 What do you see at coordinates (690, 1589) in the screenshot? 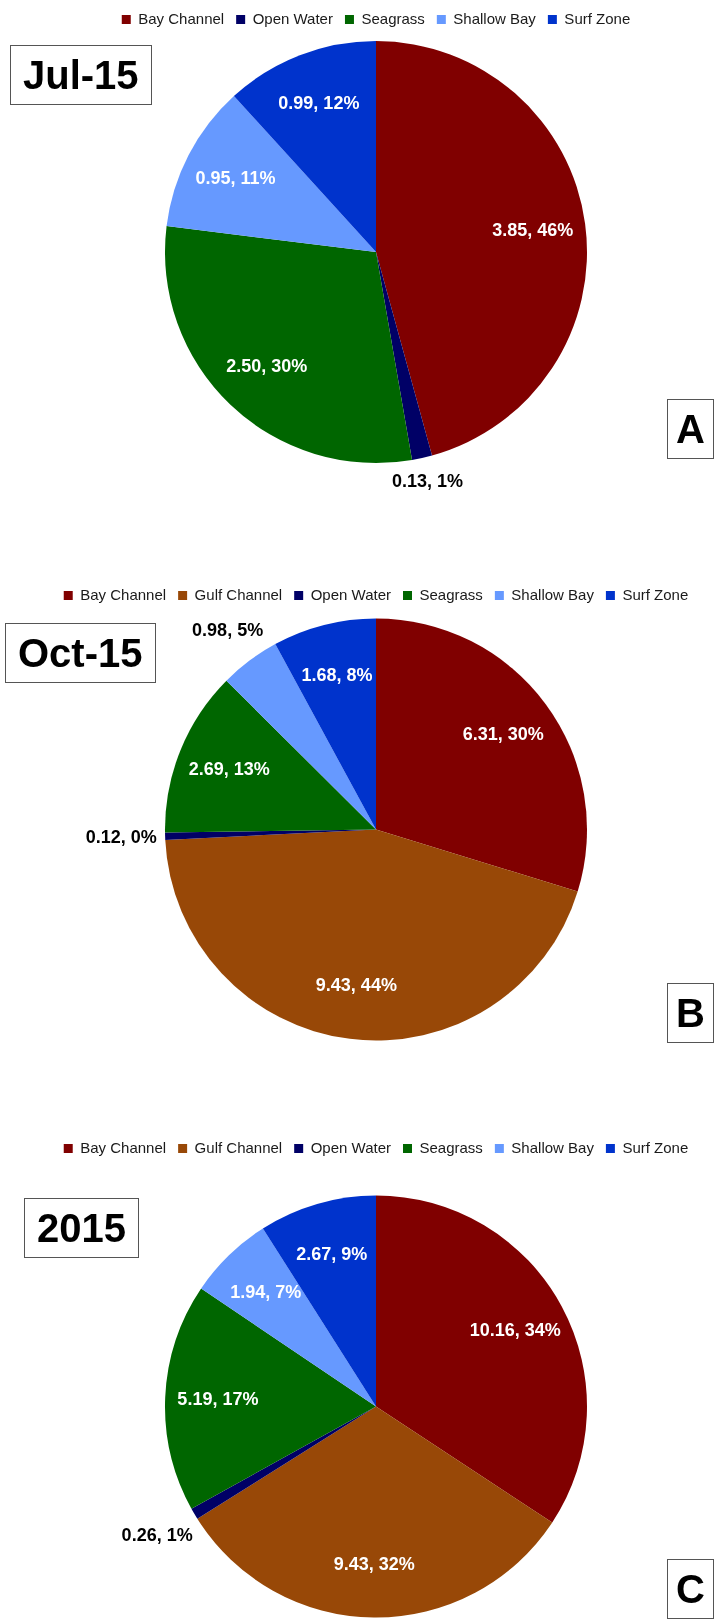
I see `text: C` at bounding box center [690, 1589].